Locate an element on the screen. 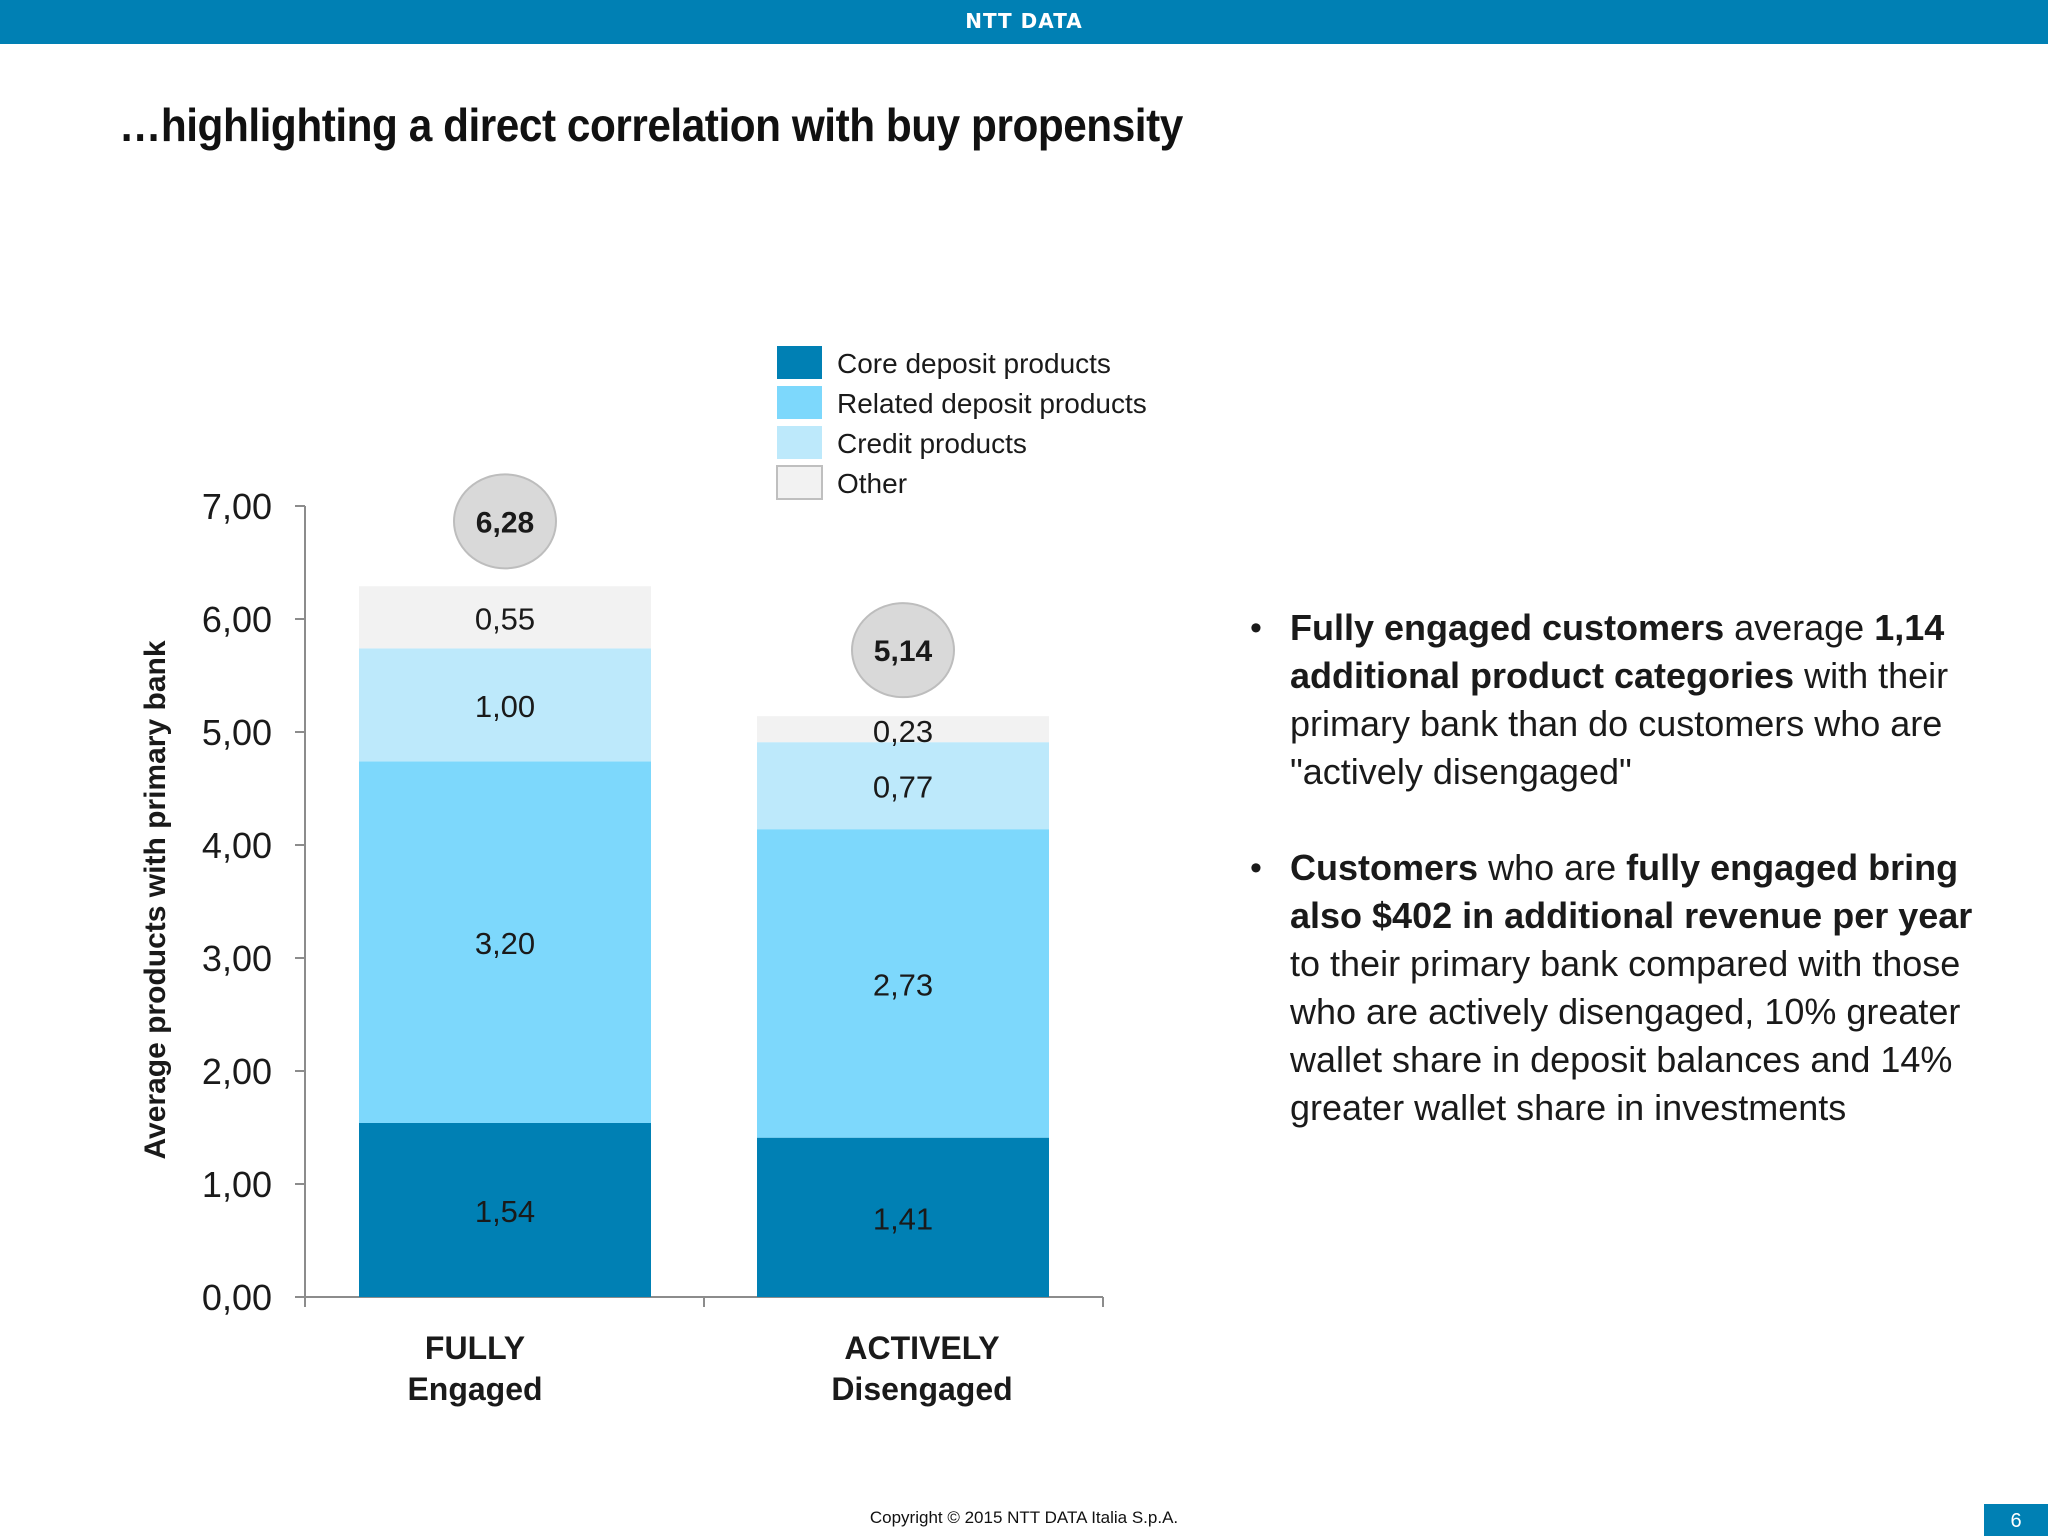 Image resolution: width=2048 pixels, height=1538 pixels. data-label: 0,23 is located at coordinates (903, 731).